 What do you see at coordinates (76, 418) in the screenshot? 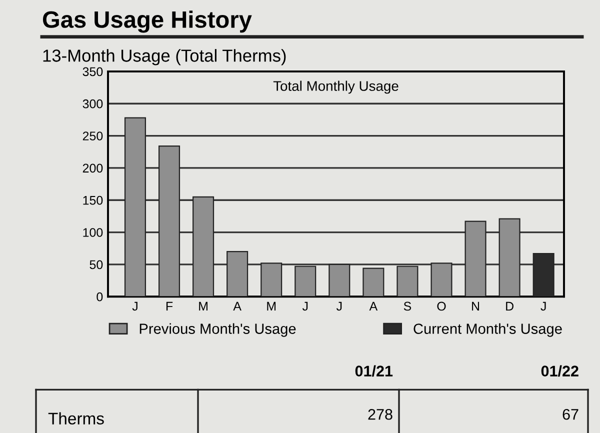
I see `text: Therms` at bounding box center [76, 418].